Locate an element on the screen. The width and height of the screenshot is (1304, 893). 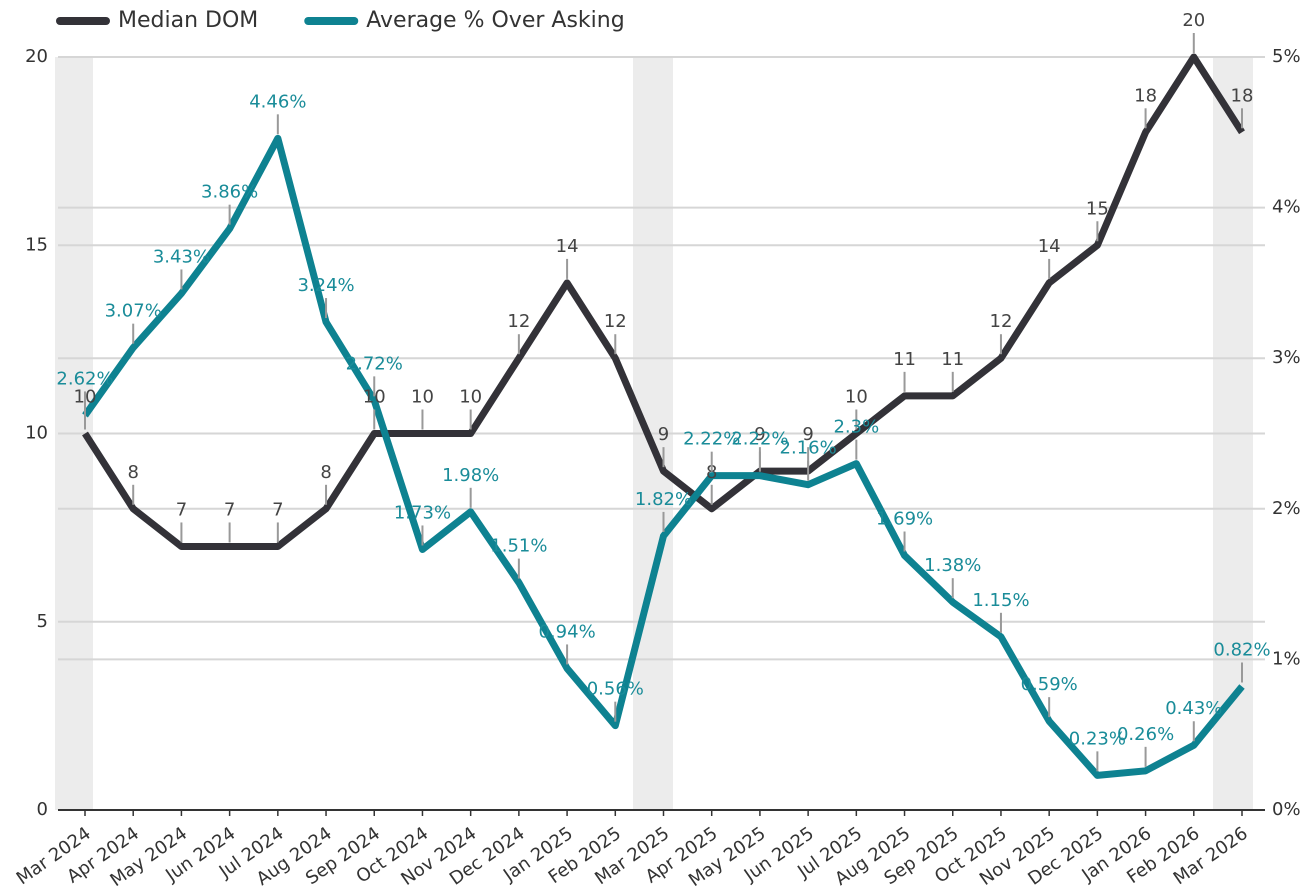
data-label: 0.59% is located at coordinates (1049, 684).